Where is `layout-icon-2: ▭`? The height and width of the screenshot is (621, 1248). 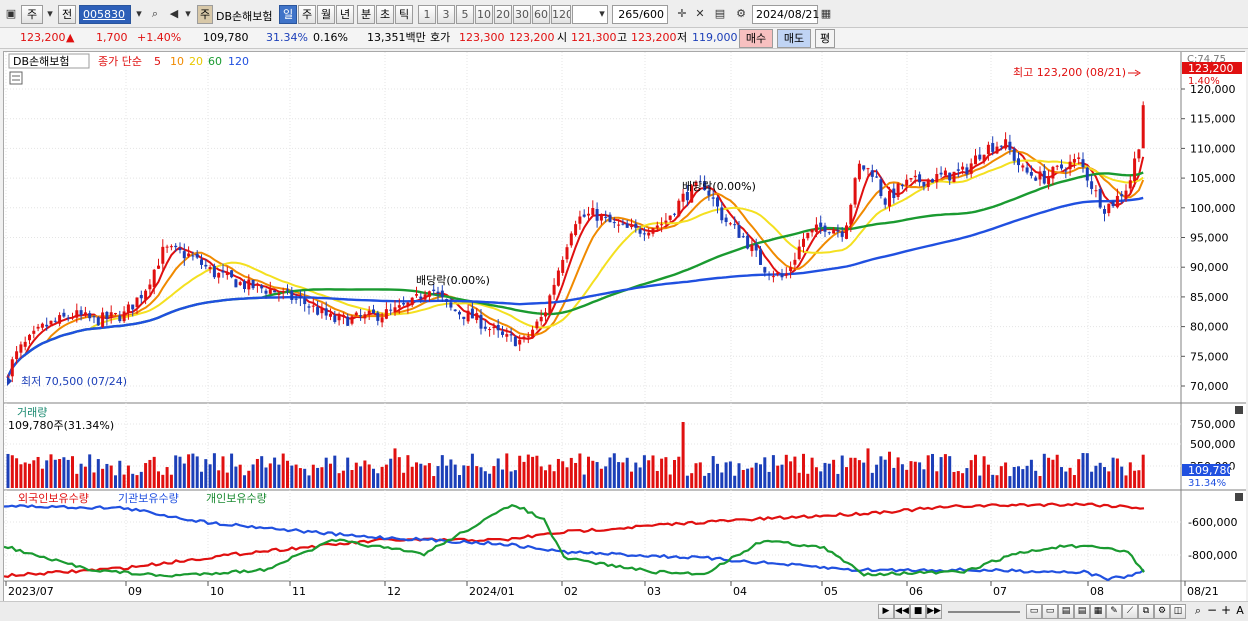 layout-icon-2: ▭ is located at coordinates (1050, 611).